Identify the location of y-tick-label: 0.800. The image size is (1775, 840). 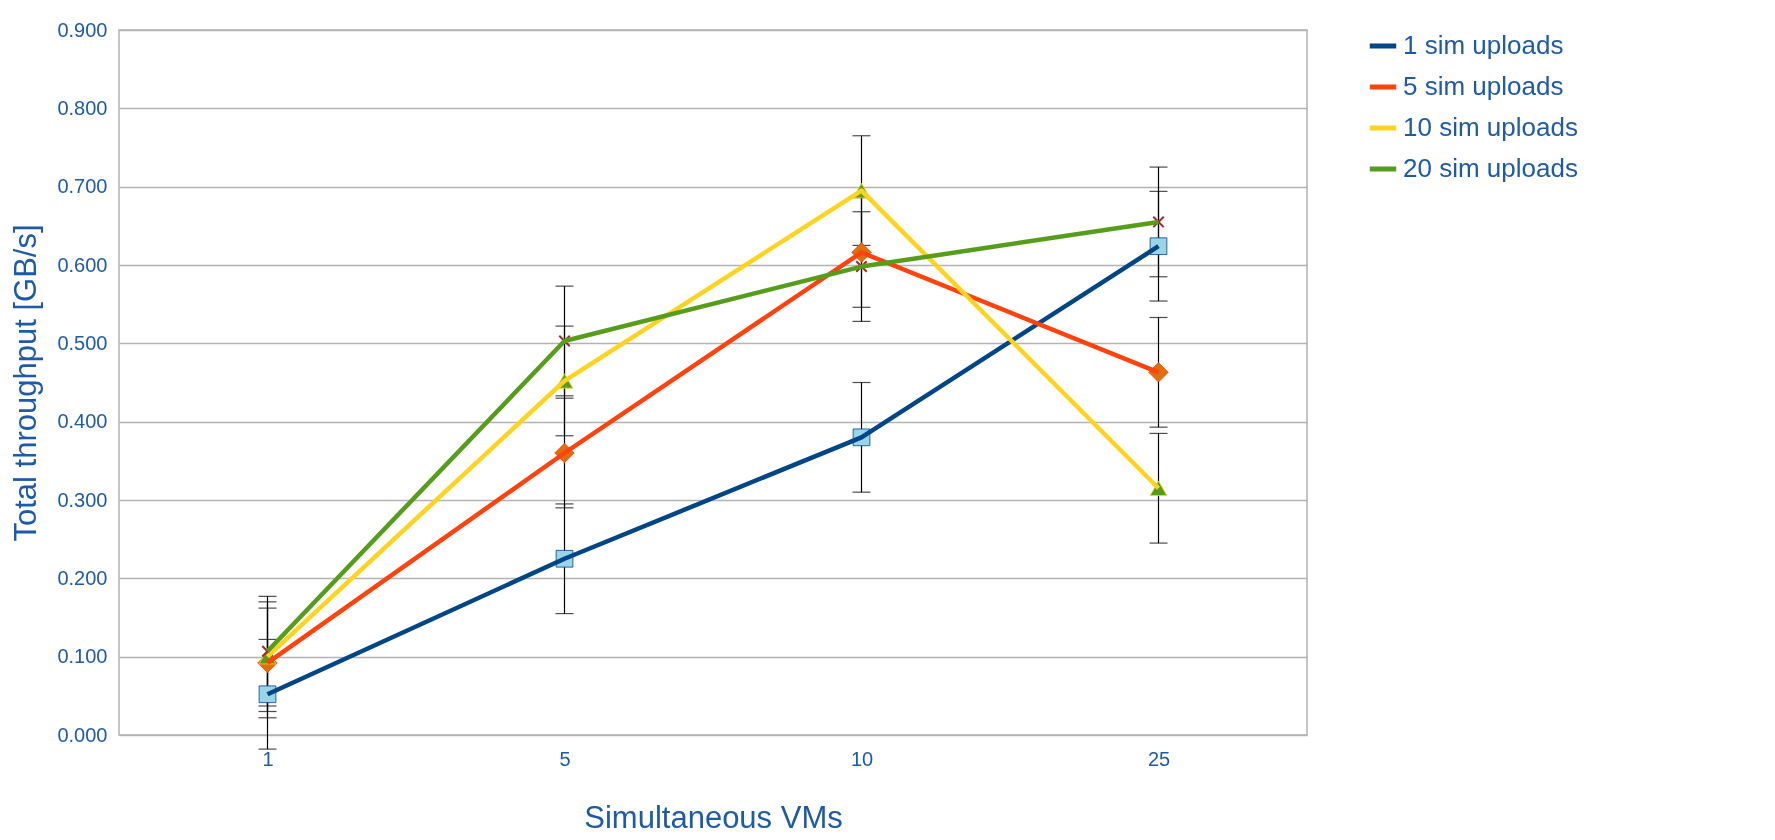
(82, 107).